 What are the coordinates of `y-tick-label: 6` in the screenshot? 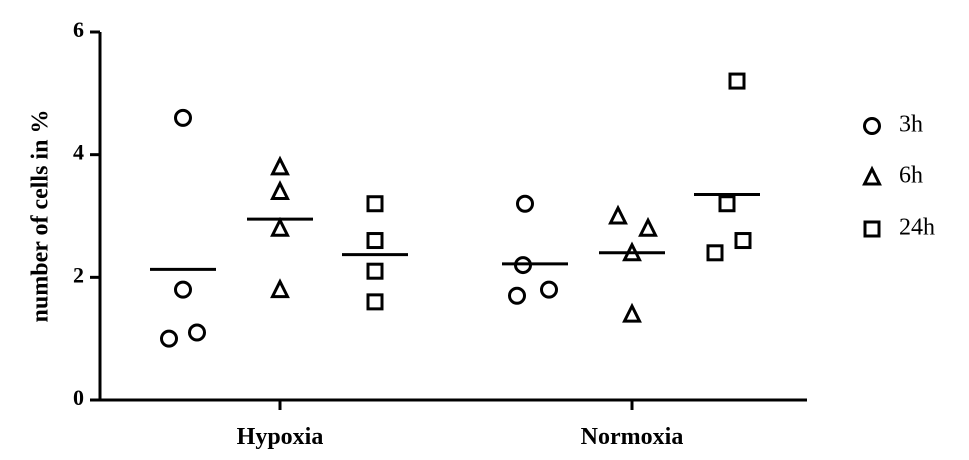 It's located at (78, 29).